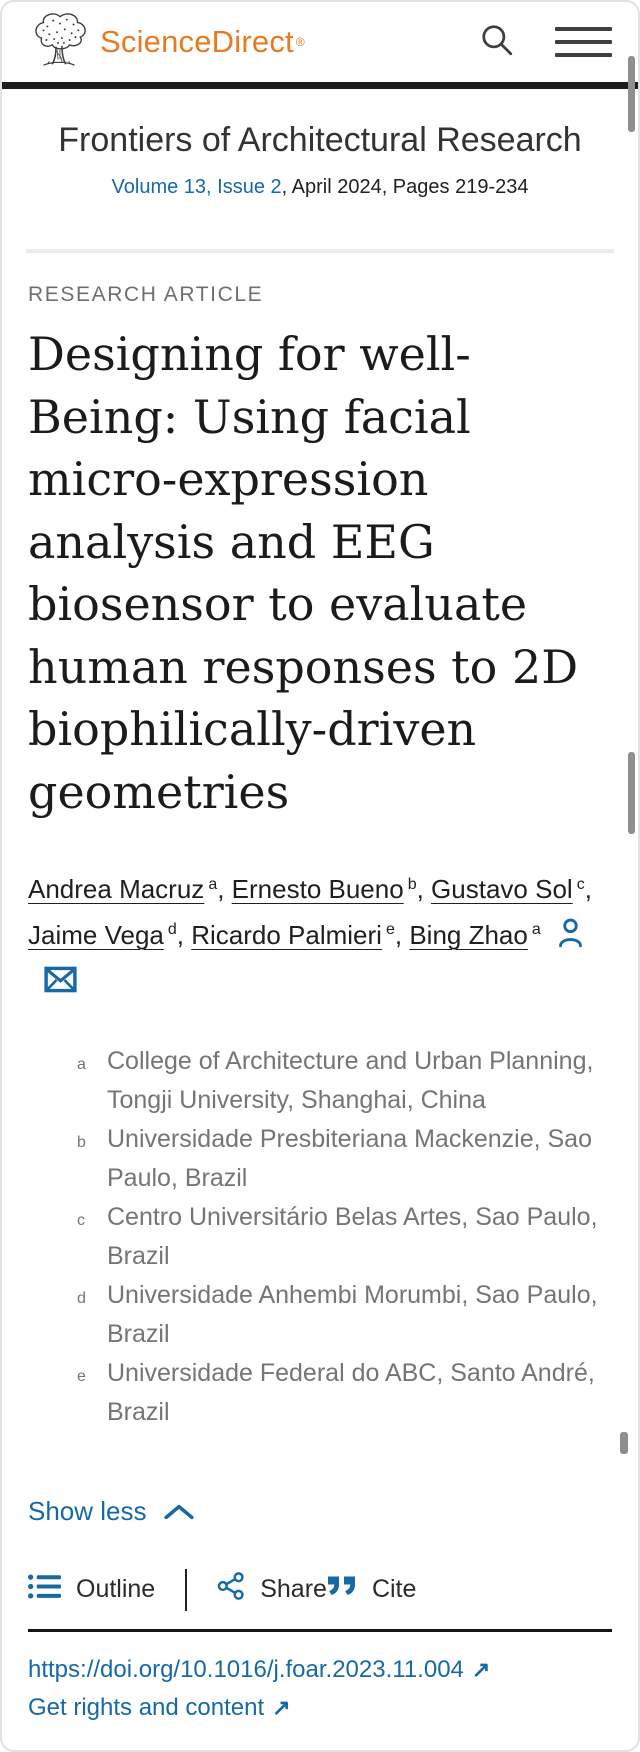 The image size is (640, 1752). I want to click on header-actions, so click(545, 42).